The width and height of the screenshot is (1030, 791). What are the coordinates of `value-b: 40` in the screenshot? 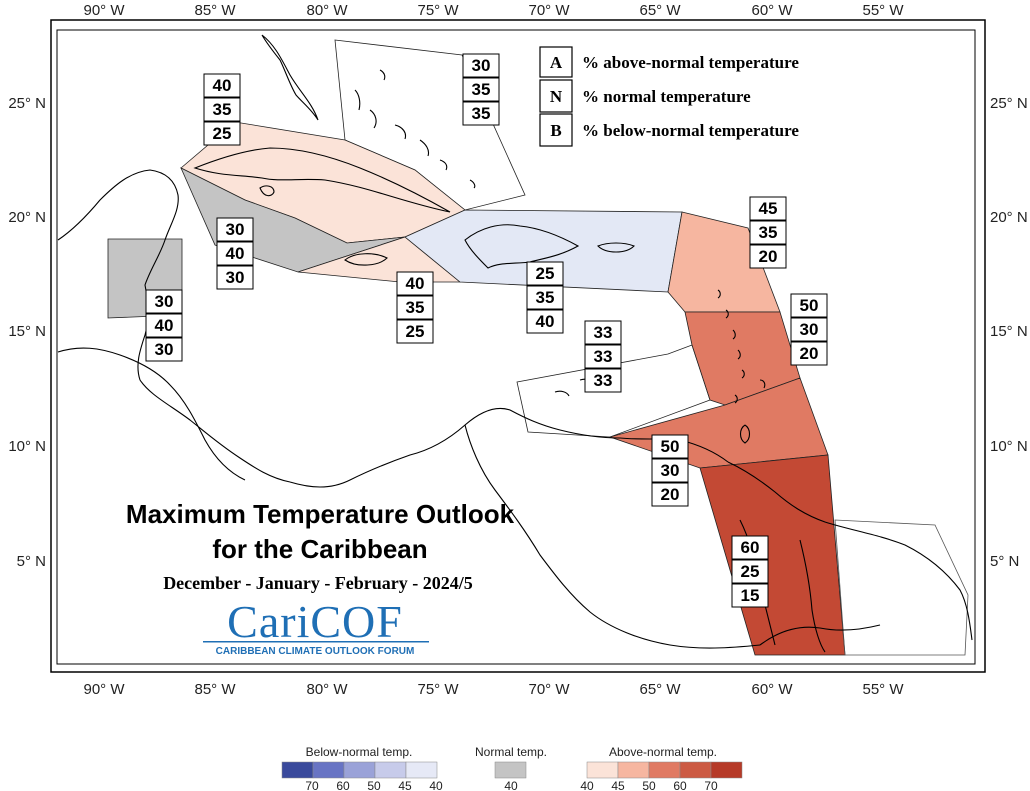 It's located at (545, 321).